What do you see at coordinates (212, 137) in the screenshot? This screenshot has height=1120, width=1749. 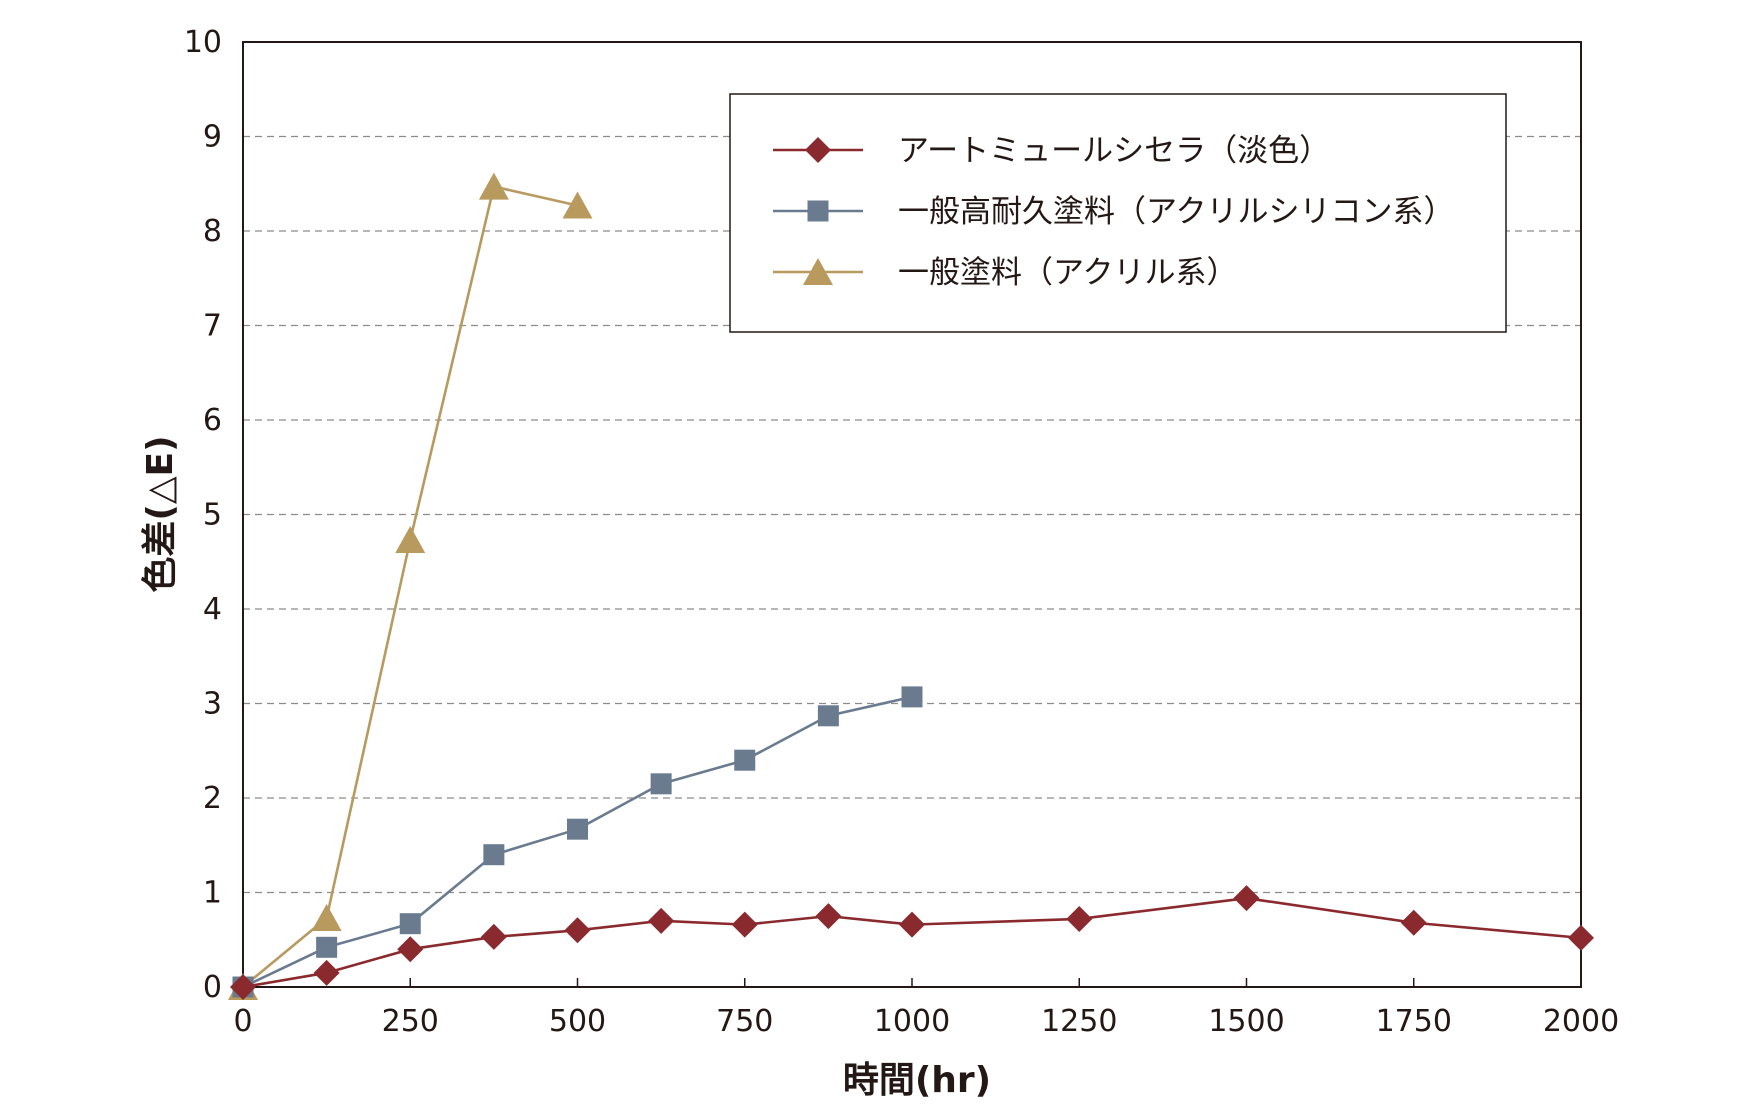 I see `y-tick-label: 9` at bounding box center [212, 137].